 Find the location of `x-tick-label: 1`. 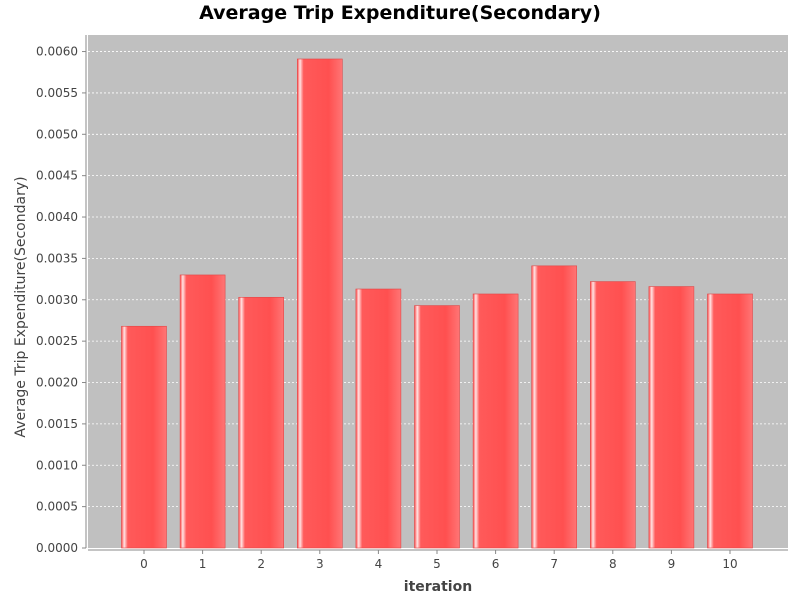

x-tick-label: 1 is located at coordinates (203, 564).